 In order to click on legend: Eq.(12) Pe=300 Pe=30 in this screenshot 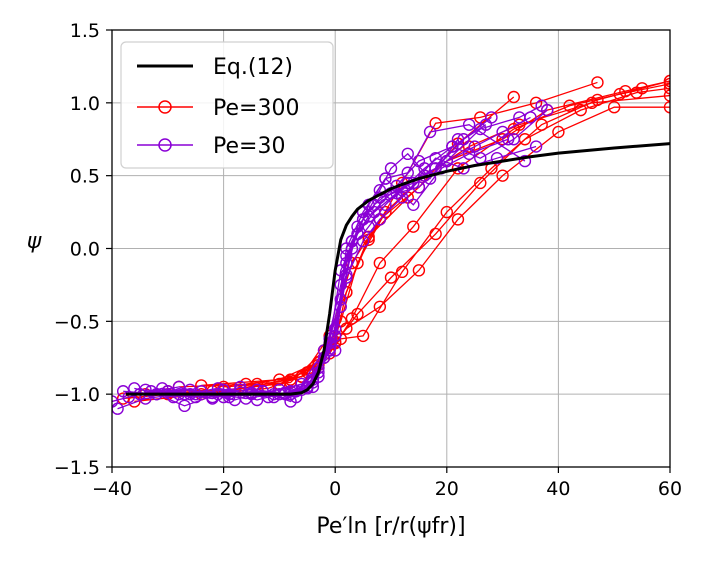, I will do `click(227, 105)`.